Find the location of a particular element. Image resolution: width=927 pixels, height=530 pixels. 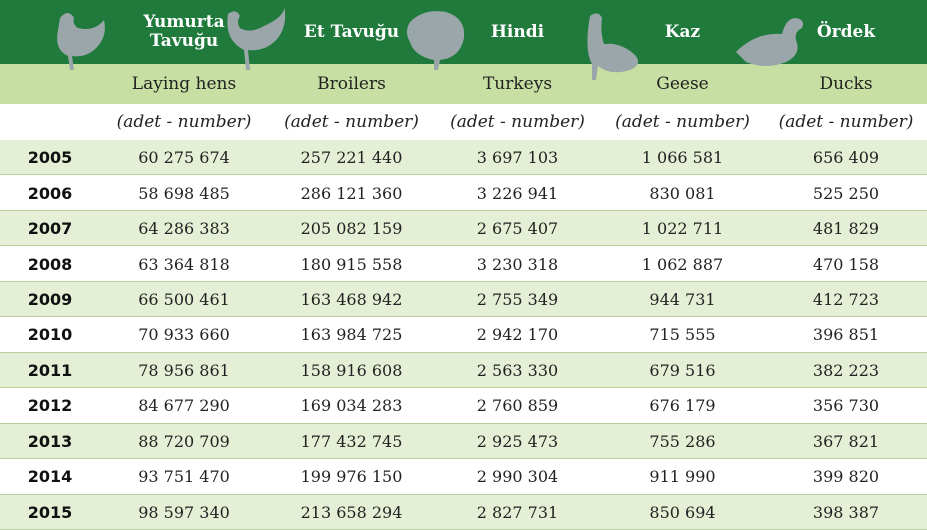

value-cell: 66 500 461 is located at coordinates (184, 300).